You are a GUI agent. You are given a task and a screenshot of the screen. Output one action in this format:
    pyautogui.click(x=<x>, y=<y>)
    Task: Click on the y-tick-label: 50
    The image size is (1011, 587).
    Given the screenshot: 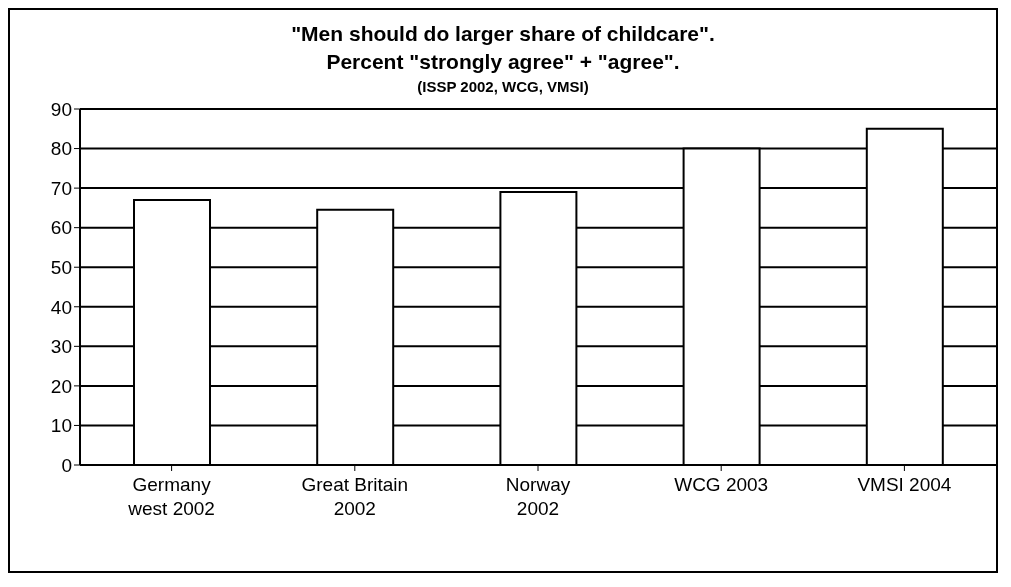 What is the action you would take?
    pyautogui.click(x=61, y=267)
    